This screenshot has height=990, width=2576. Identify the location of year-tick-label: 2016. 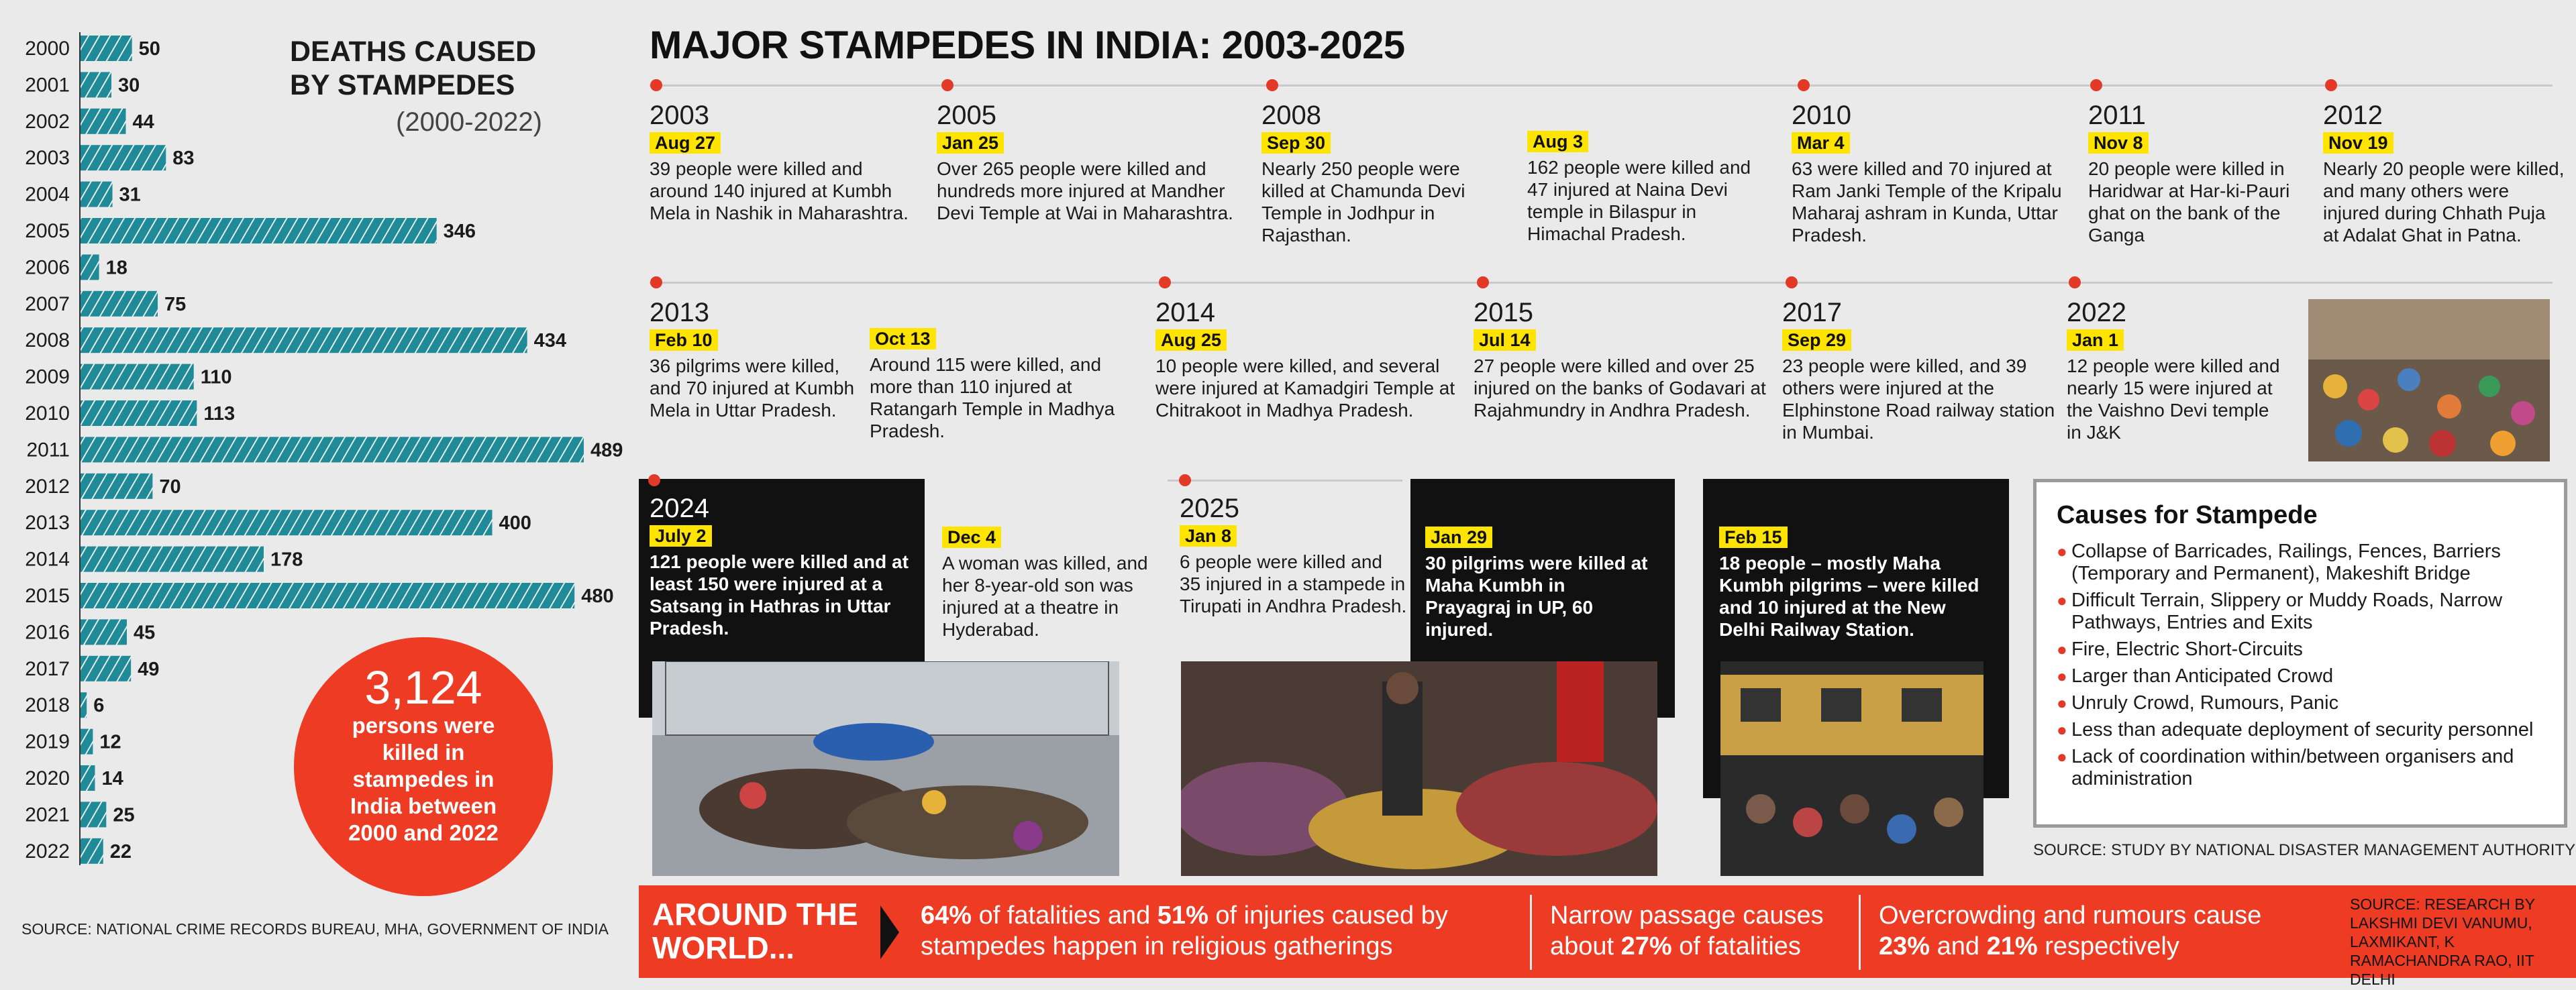
(47, 632).